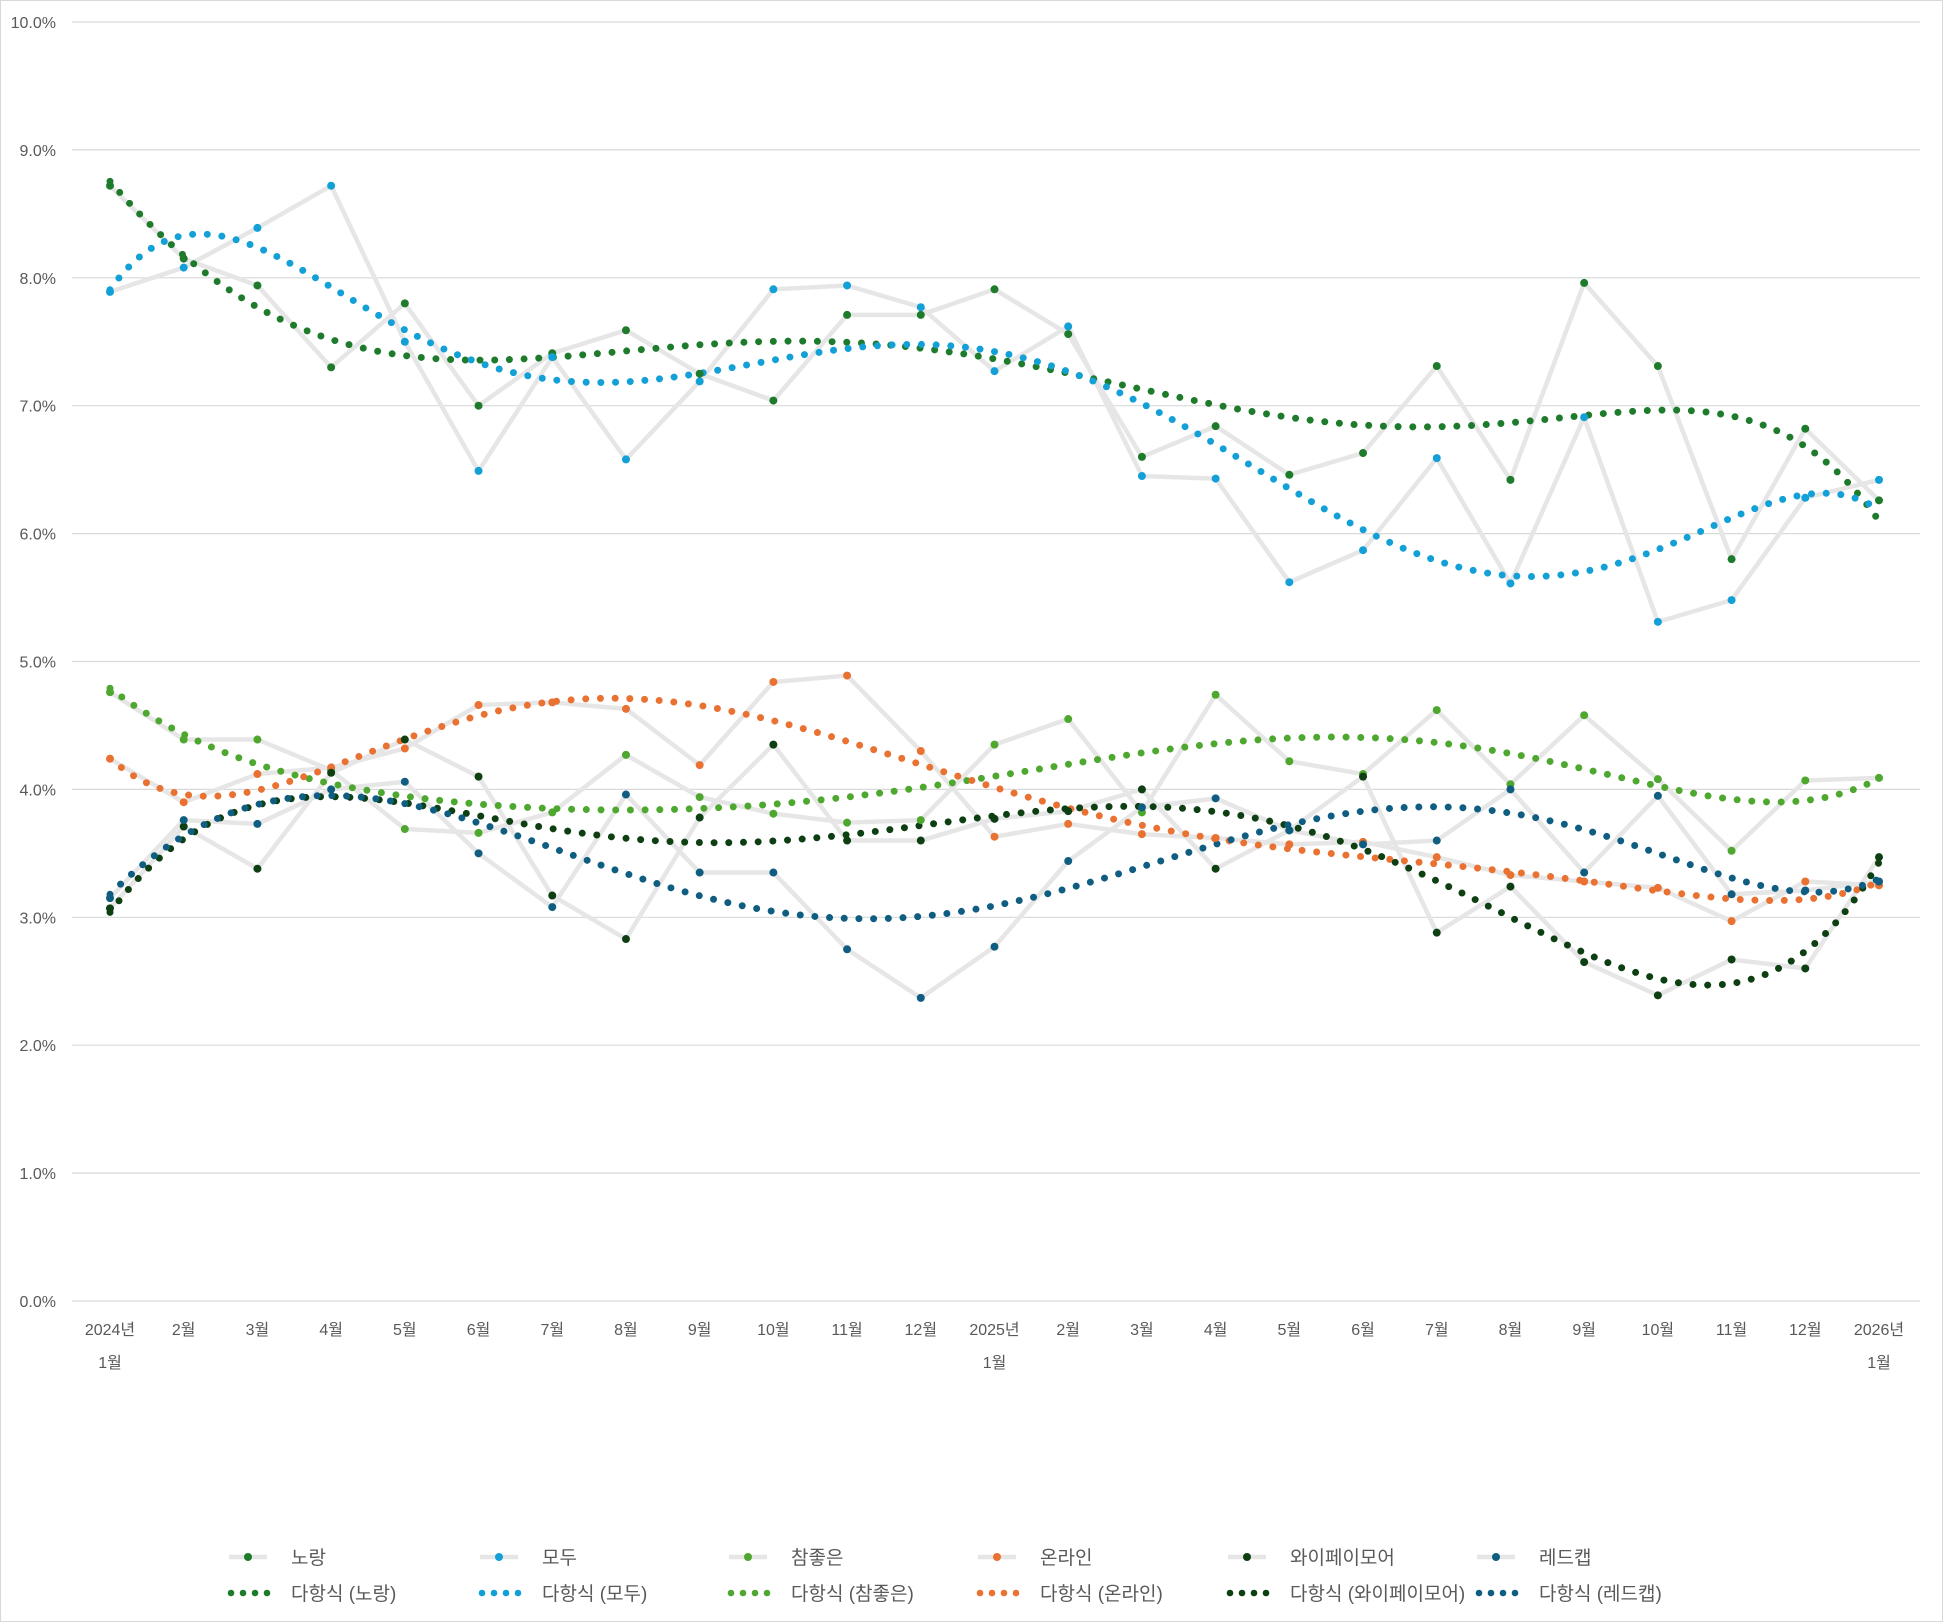 This screenshot has width=1943, height=1622. I want to click on y-tick-label: 4.0%, so click(38, 790).